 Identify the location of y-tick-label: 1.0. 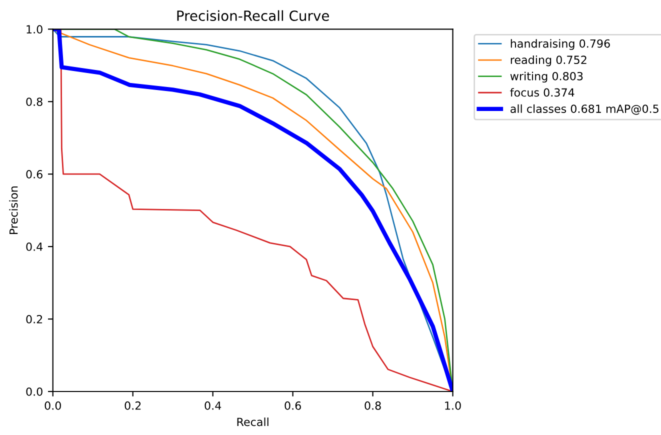
(34, 29).